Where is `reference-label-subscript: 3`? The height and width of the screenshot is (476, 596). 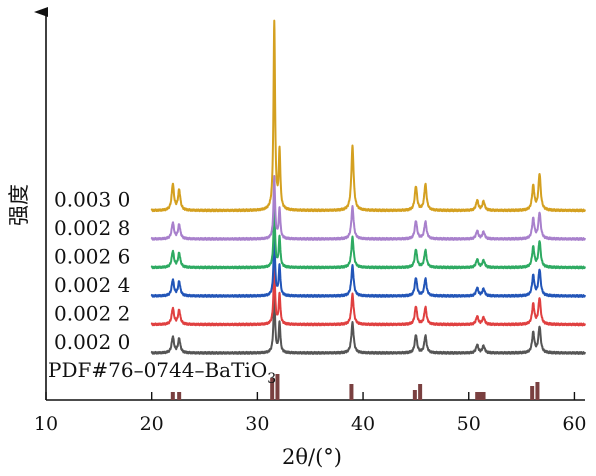 reference-label-subscript: 3 is located at coordinates (271, 379).